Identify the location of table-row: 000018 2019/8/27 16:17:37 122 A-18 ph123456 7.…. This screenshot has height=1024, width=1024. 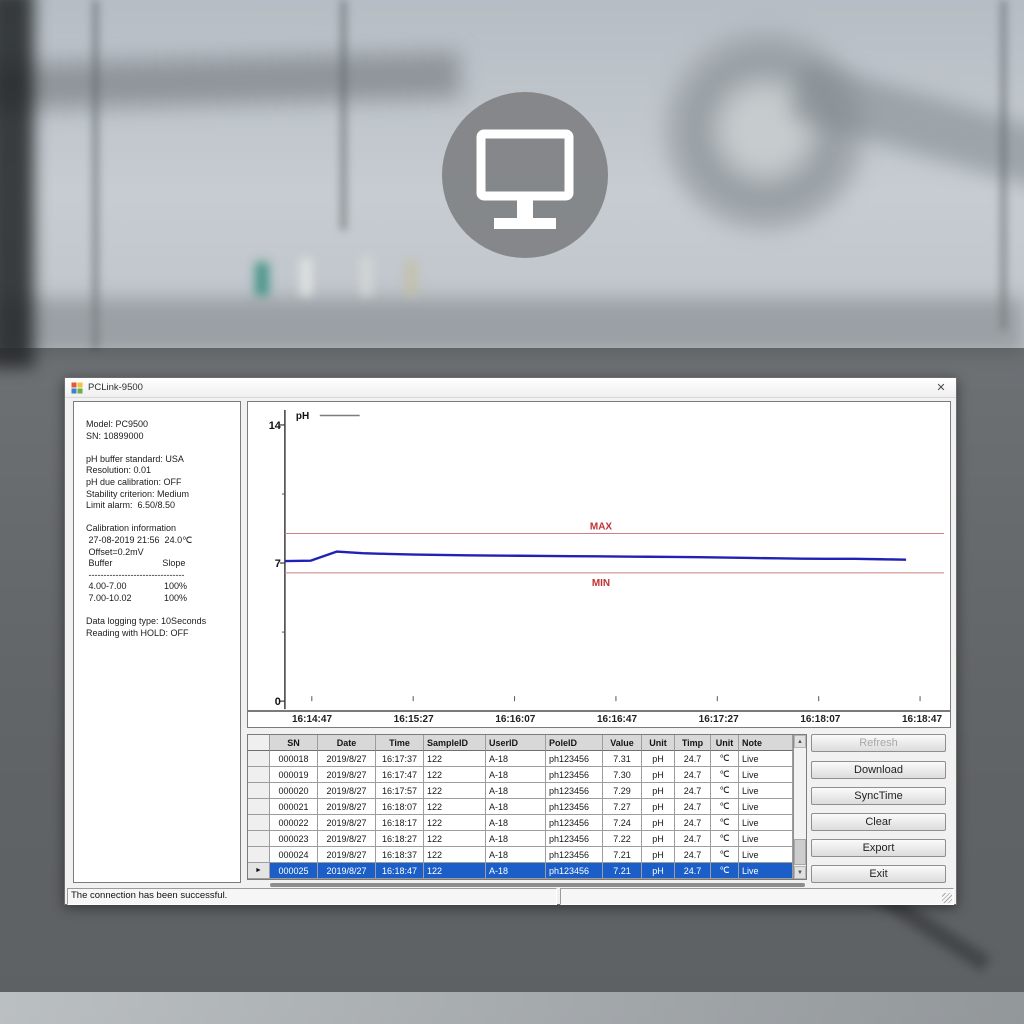
(520, 759).